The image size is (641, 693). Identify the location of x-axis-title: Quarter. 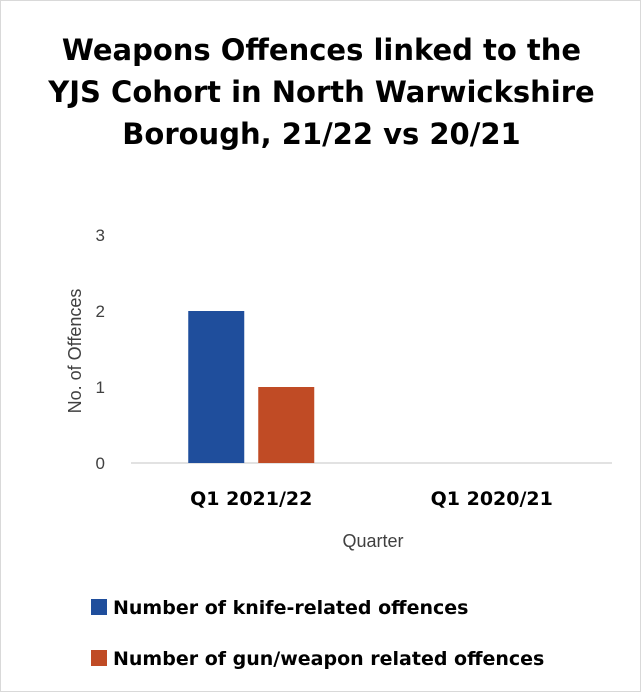
(372, 541).